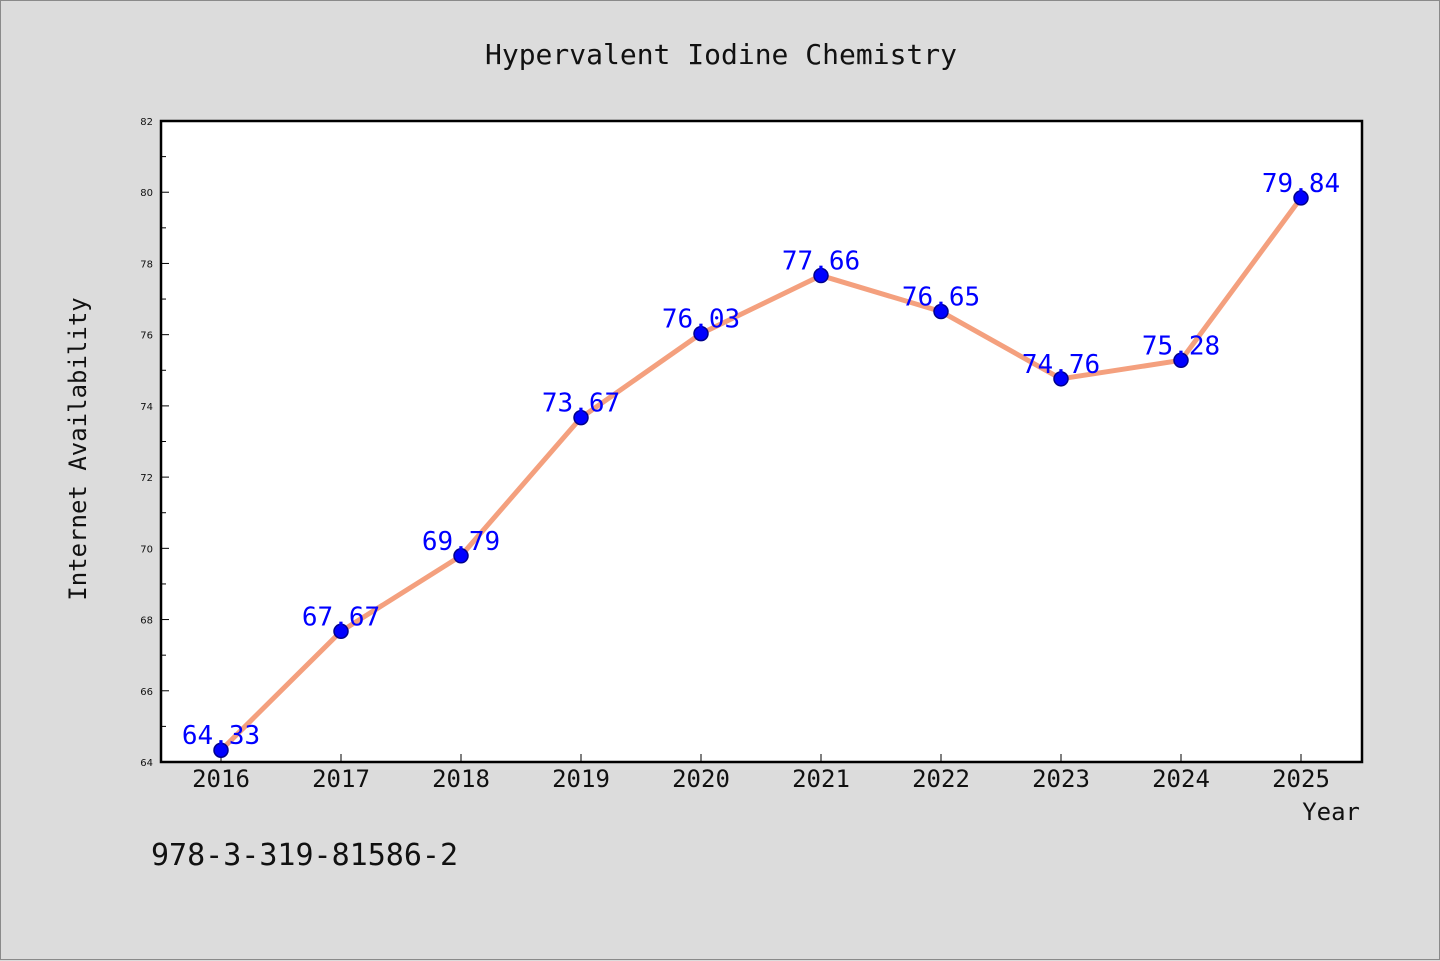  Describe the element at coordinates (146, 336) in the screenshot. I see `y-tick-label-76: 76` at that location.